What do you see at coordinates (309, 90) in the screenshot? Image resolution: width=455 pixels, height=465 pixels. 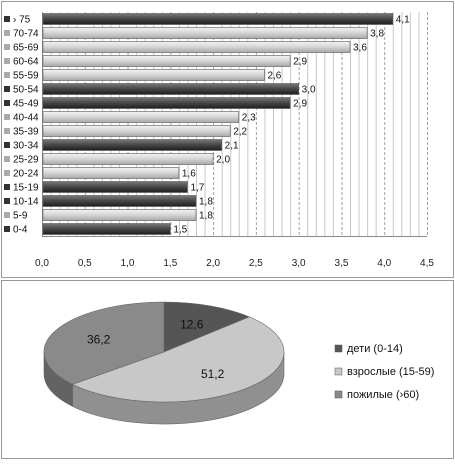 I see `data-label: 3,0` at bounding box center [309, 90].